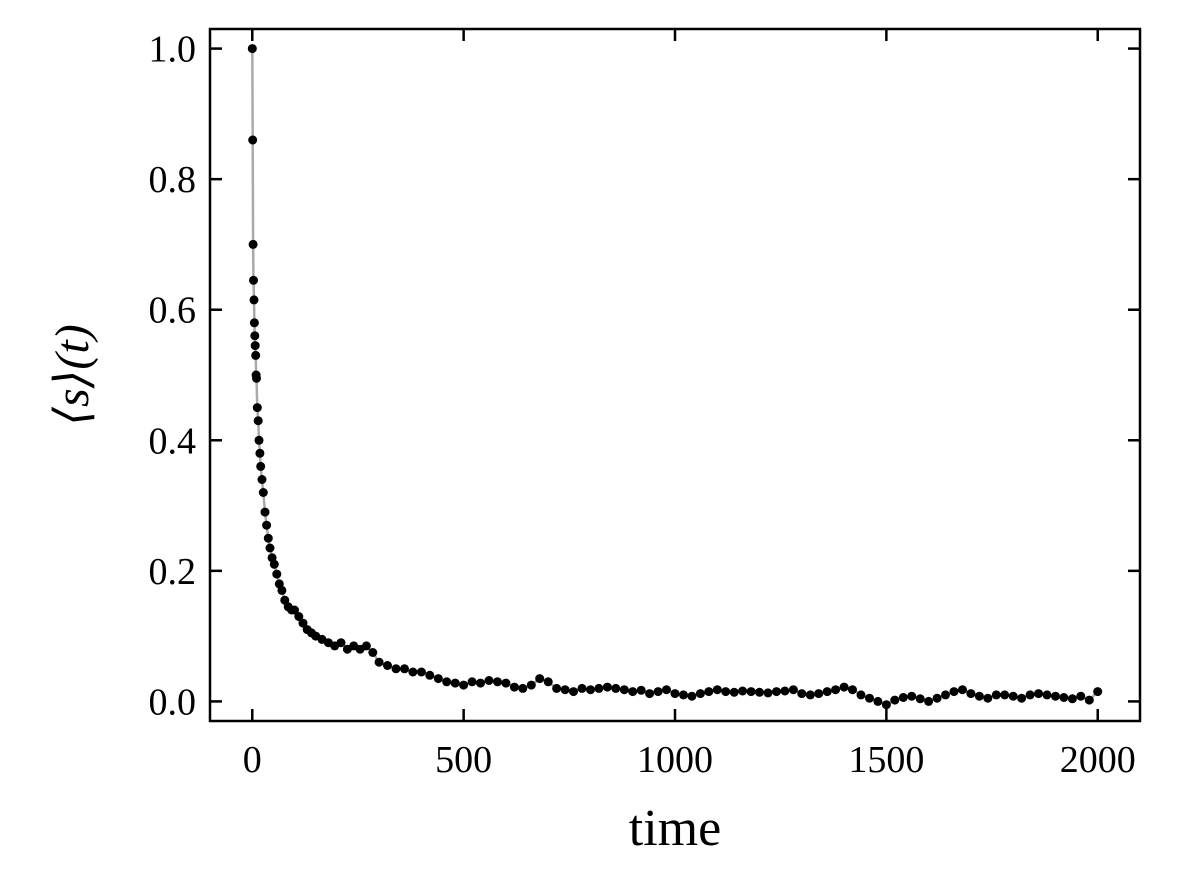  What do you see at coordinates (252, 760) in the screenshot?
I see `x-tick-label: 0` at bounding box center [252, 760].